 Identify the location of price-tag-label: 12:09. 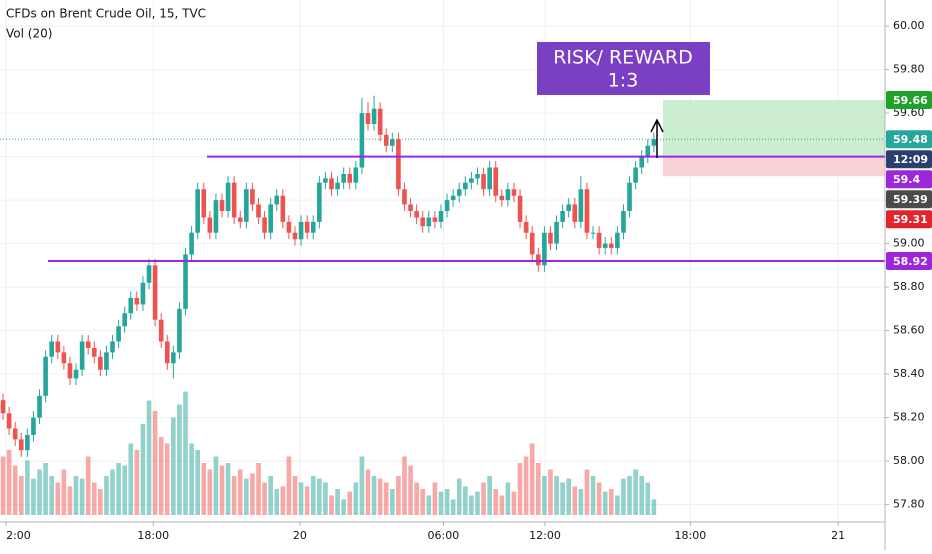
(910, 159).